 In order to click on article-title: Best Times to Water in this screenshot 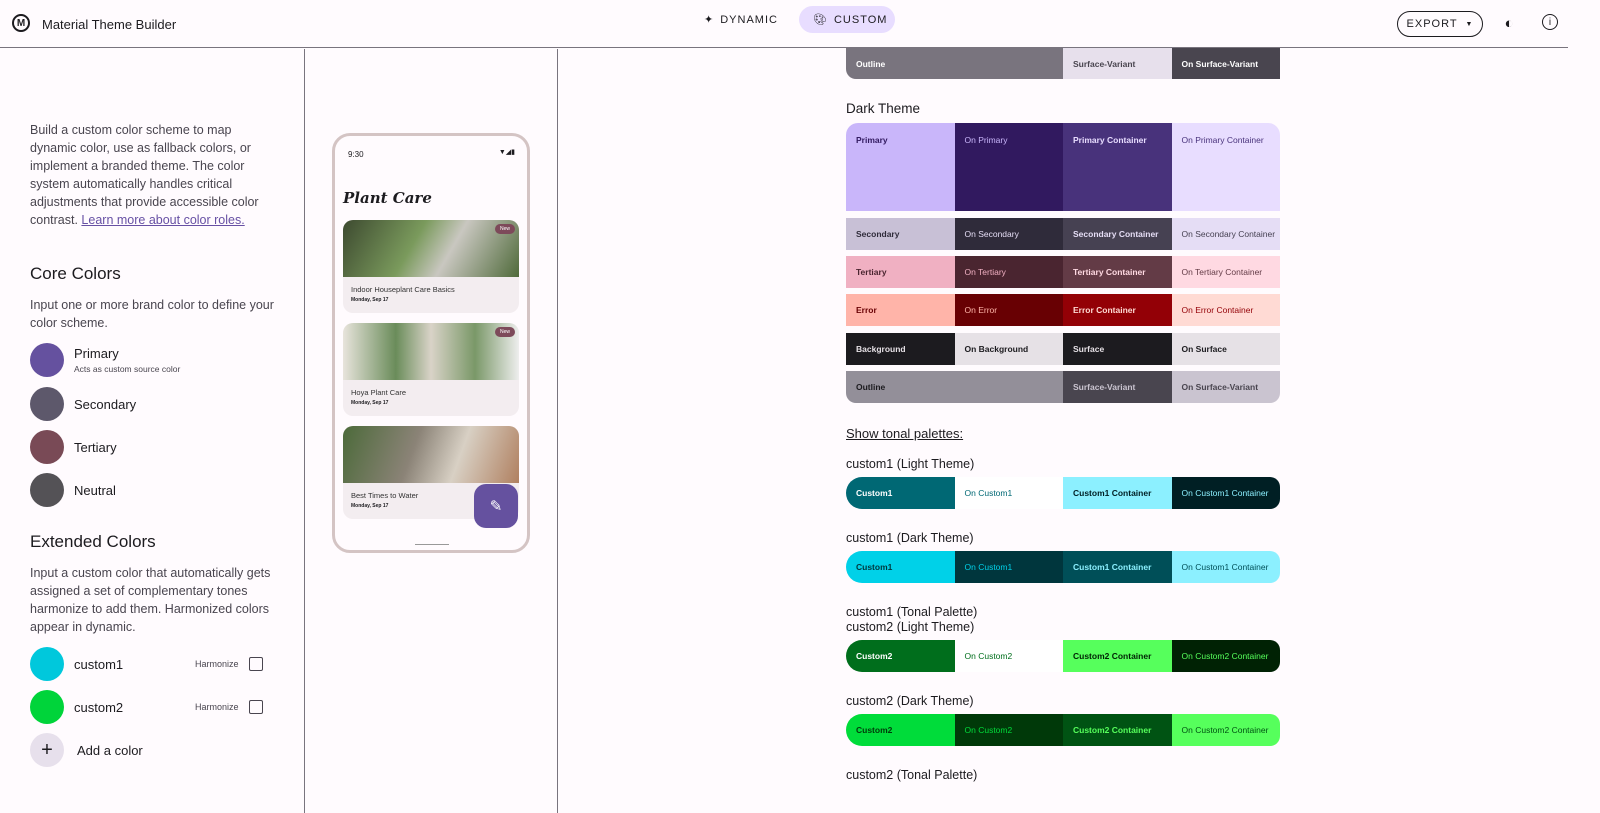, I will do `click(385, 495)`.